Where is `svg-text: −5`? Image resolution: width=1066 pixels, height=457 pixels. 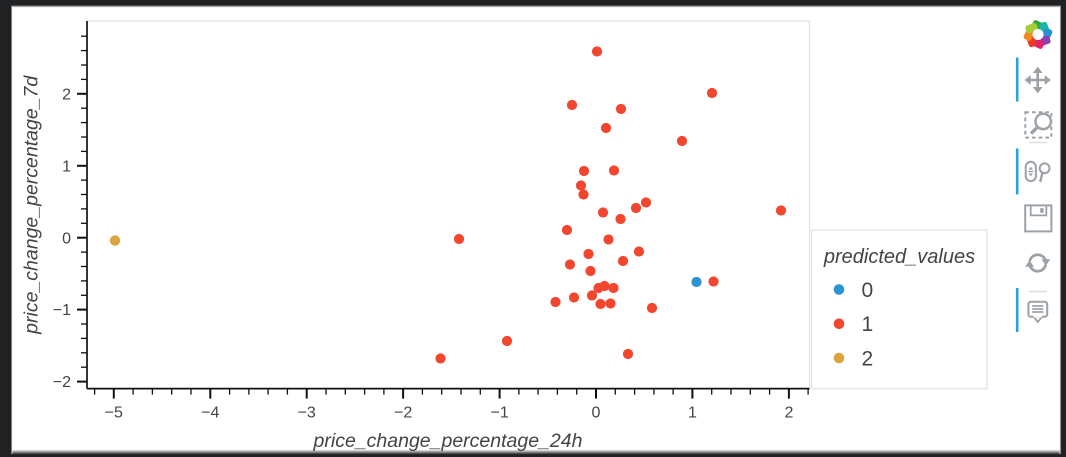
svg-text: −5 is located at coordinates (114, 413).